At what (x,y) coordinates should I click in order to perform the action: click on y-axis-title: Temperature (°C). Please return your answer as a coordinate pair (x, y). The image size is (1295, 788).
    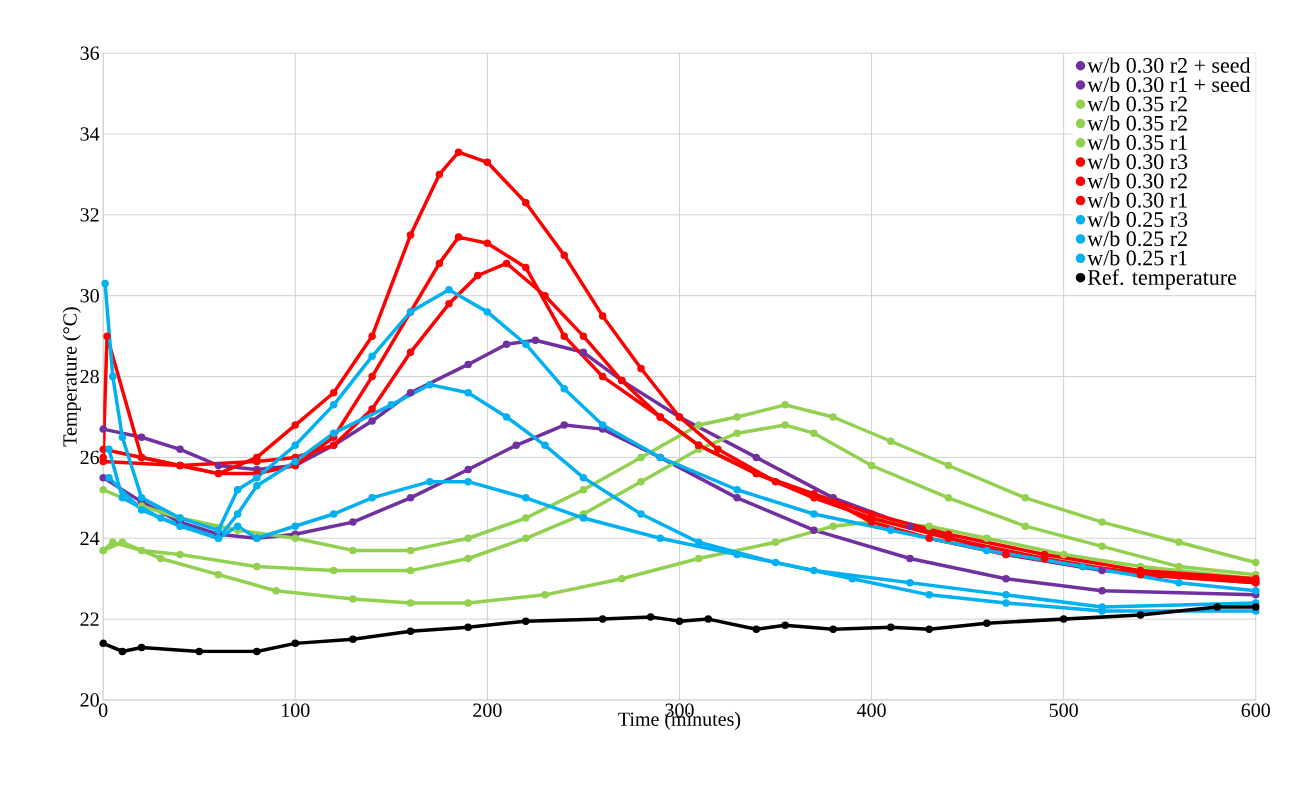
    Looking at the image, I should click on (71, 377).